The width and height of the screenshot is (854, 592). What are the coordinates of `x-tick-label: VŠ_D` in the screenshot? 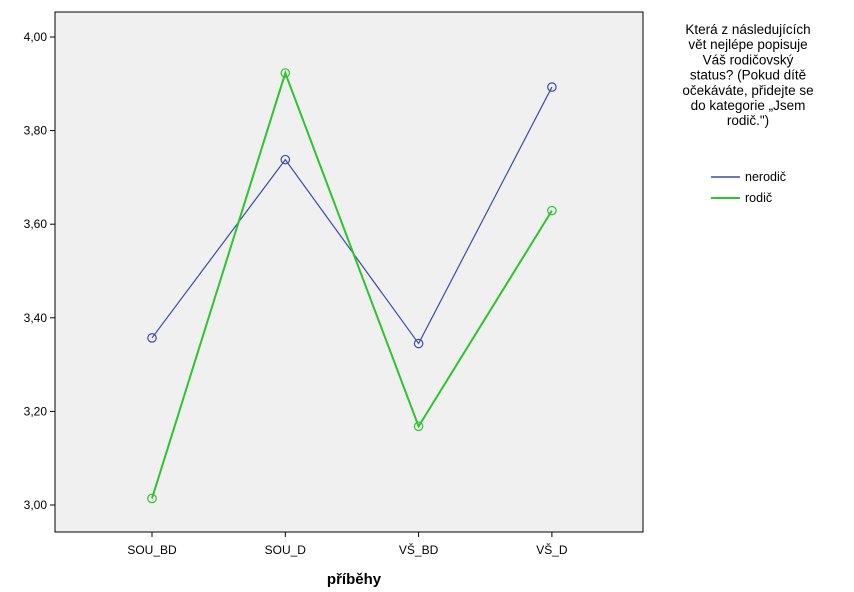 It's located at (552, 549).